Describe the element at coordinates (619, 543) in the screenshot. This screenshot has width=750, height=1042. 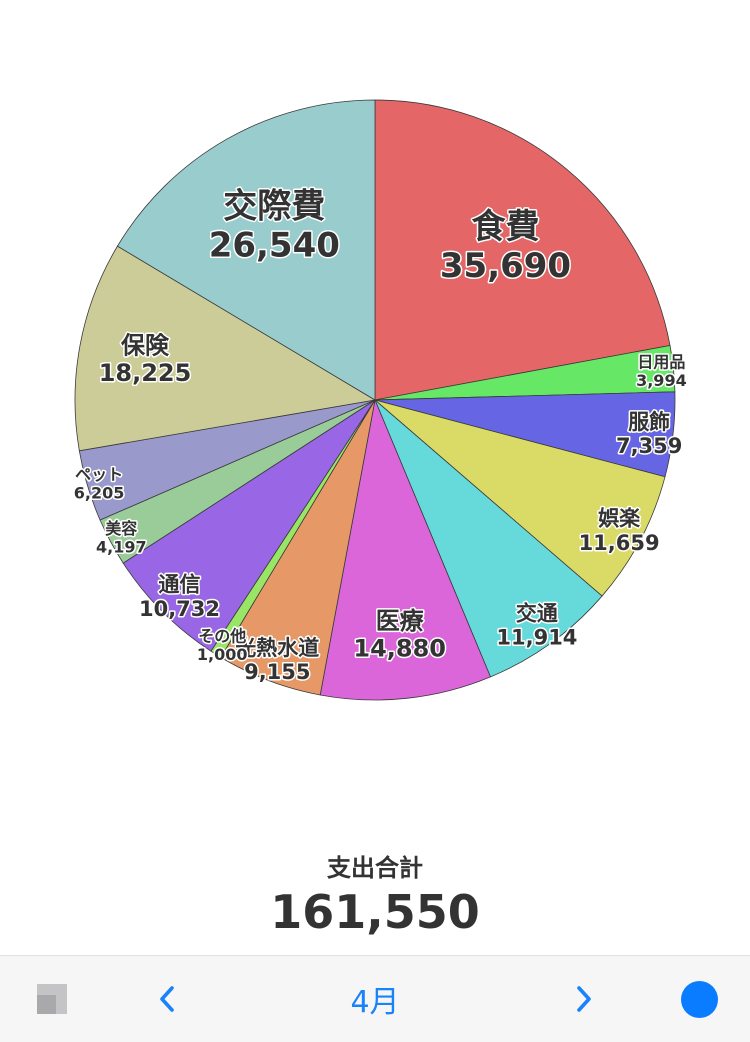
I see `slice-value: 11,659` at that location.